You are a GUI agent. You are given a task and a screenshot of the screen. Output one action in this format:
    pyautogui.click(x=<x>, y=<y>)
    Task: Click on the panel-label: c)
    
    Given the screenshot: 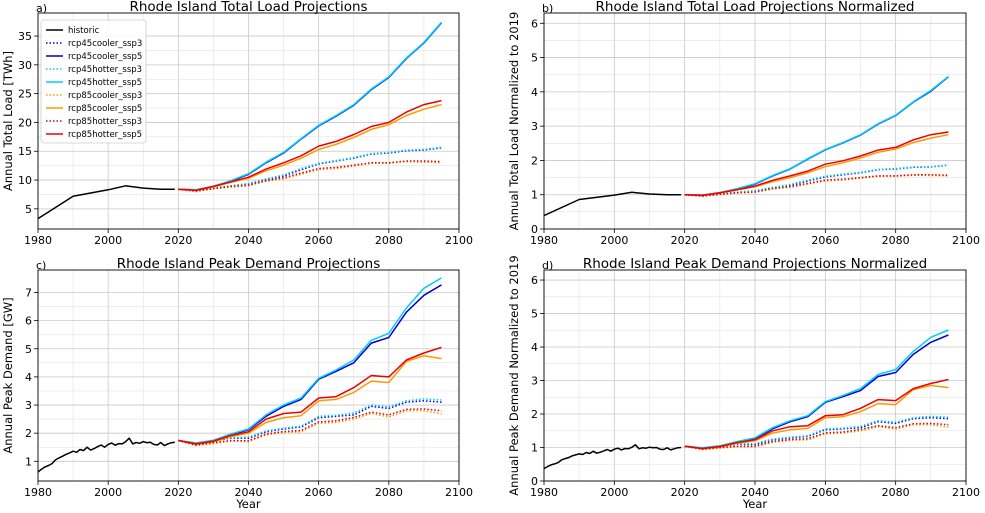 What is the action you would take?
    pyautogui.click(x=41, y=265)
    